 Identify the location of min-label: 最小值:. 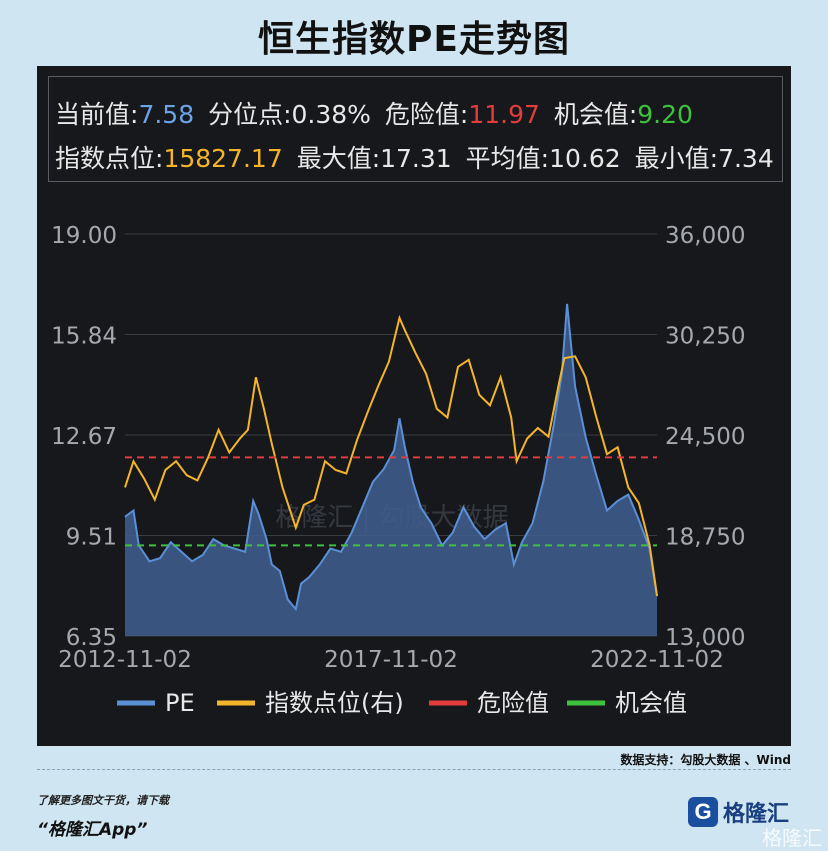
(676, 158).